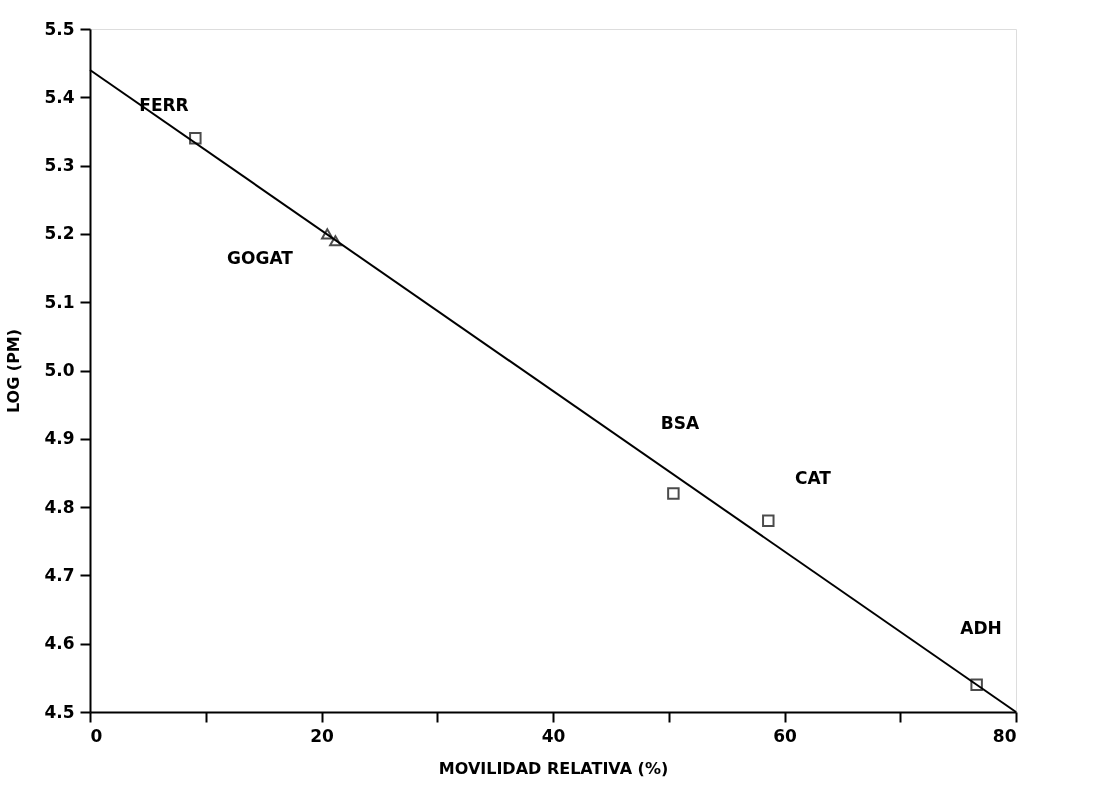 This screenshot has width=1107, height=802. I want to click on y-tick-label: 4.7, so click(59, 574).